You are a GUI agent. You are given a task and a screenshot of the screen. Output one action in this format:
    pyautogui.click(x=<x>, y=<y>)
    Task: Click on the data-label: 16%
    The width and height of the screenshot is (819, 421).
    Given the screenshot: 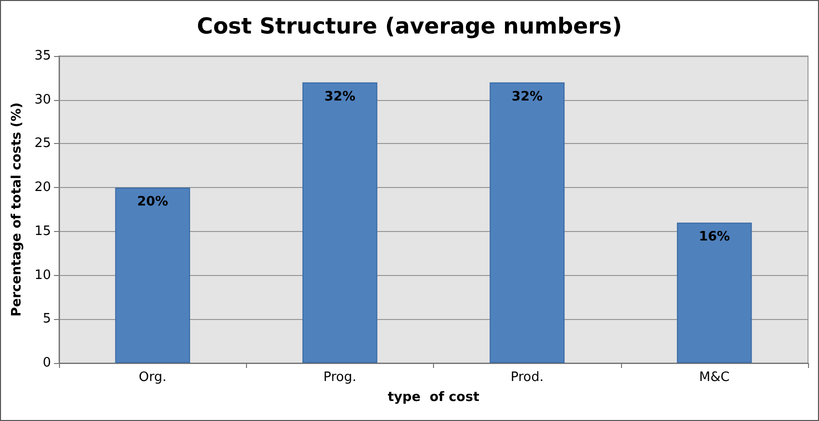 What is the action you would take?
    pyautogui.click(x=714, y=237)
    